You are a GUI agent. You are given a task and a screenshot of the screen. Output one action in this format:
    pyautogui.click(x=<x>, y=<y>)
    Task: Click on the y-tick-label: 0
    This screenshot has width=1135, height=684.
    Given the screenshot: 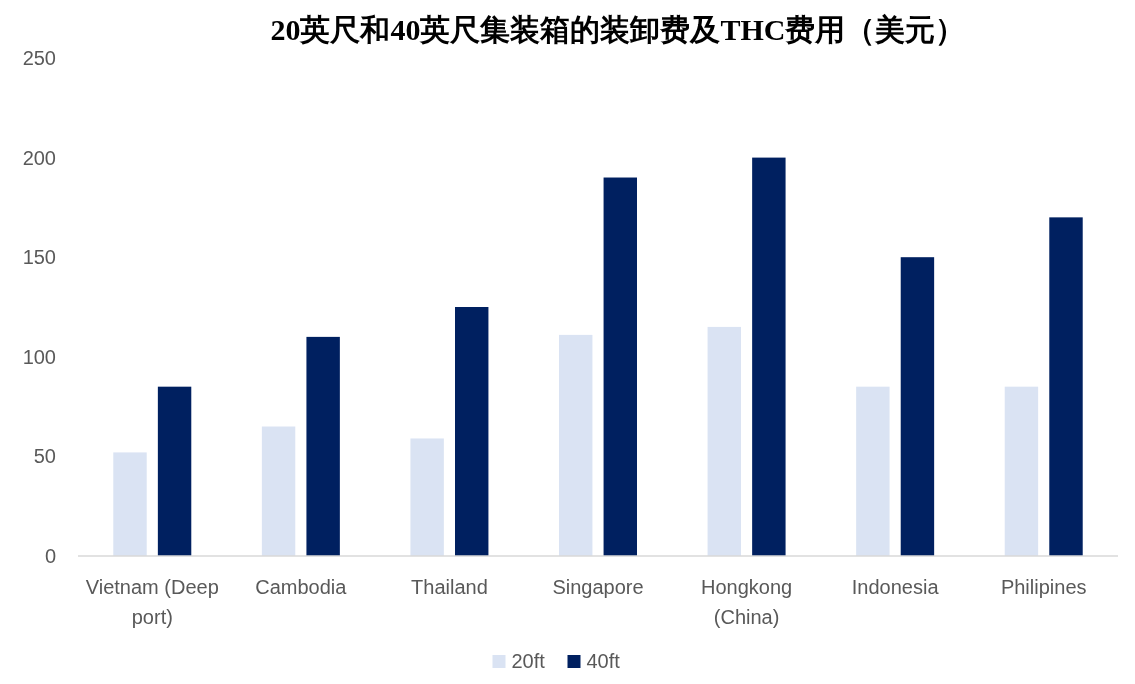 What is the action you would take?
    pyautogui.click(x=50, y=556)
    